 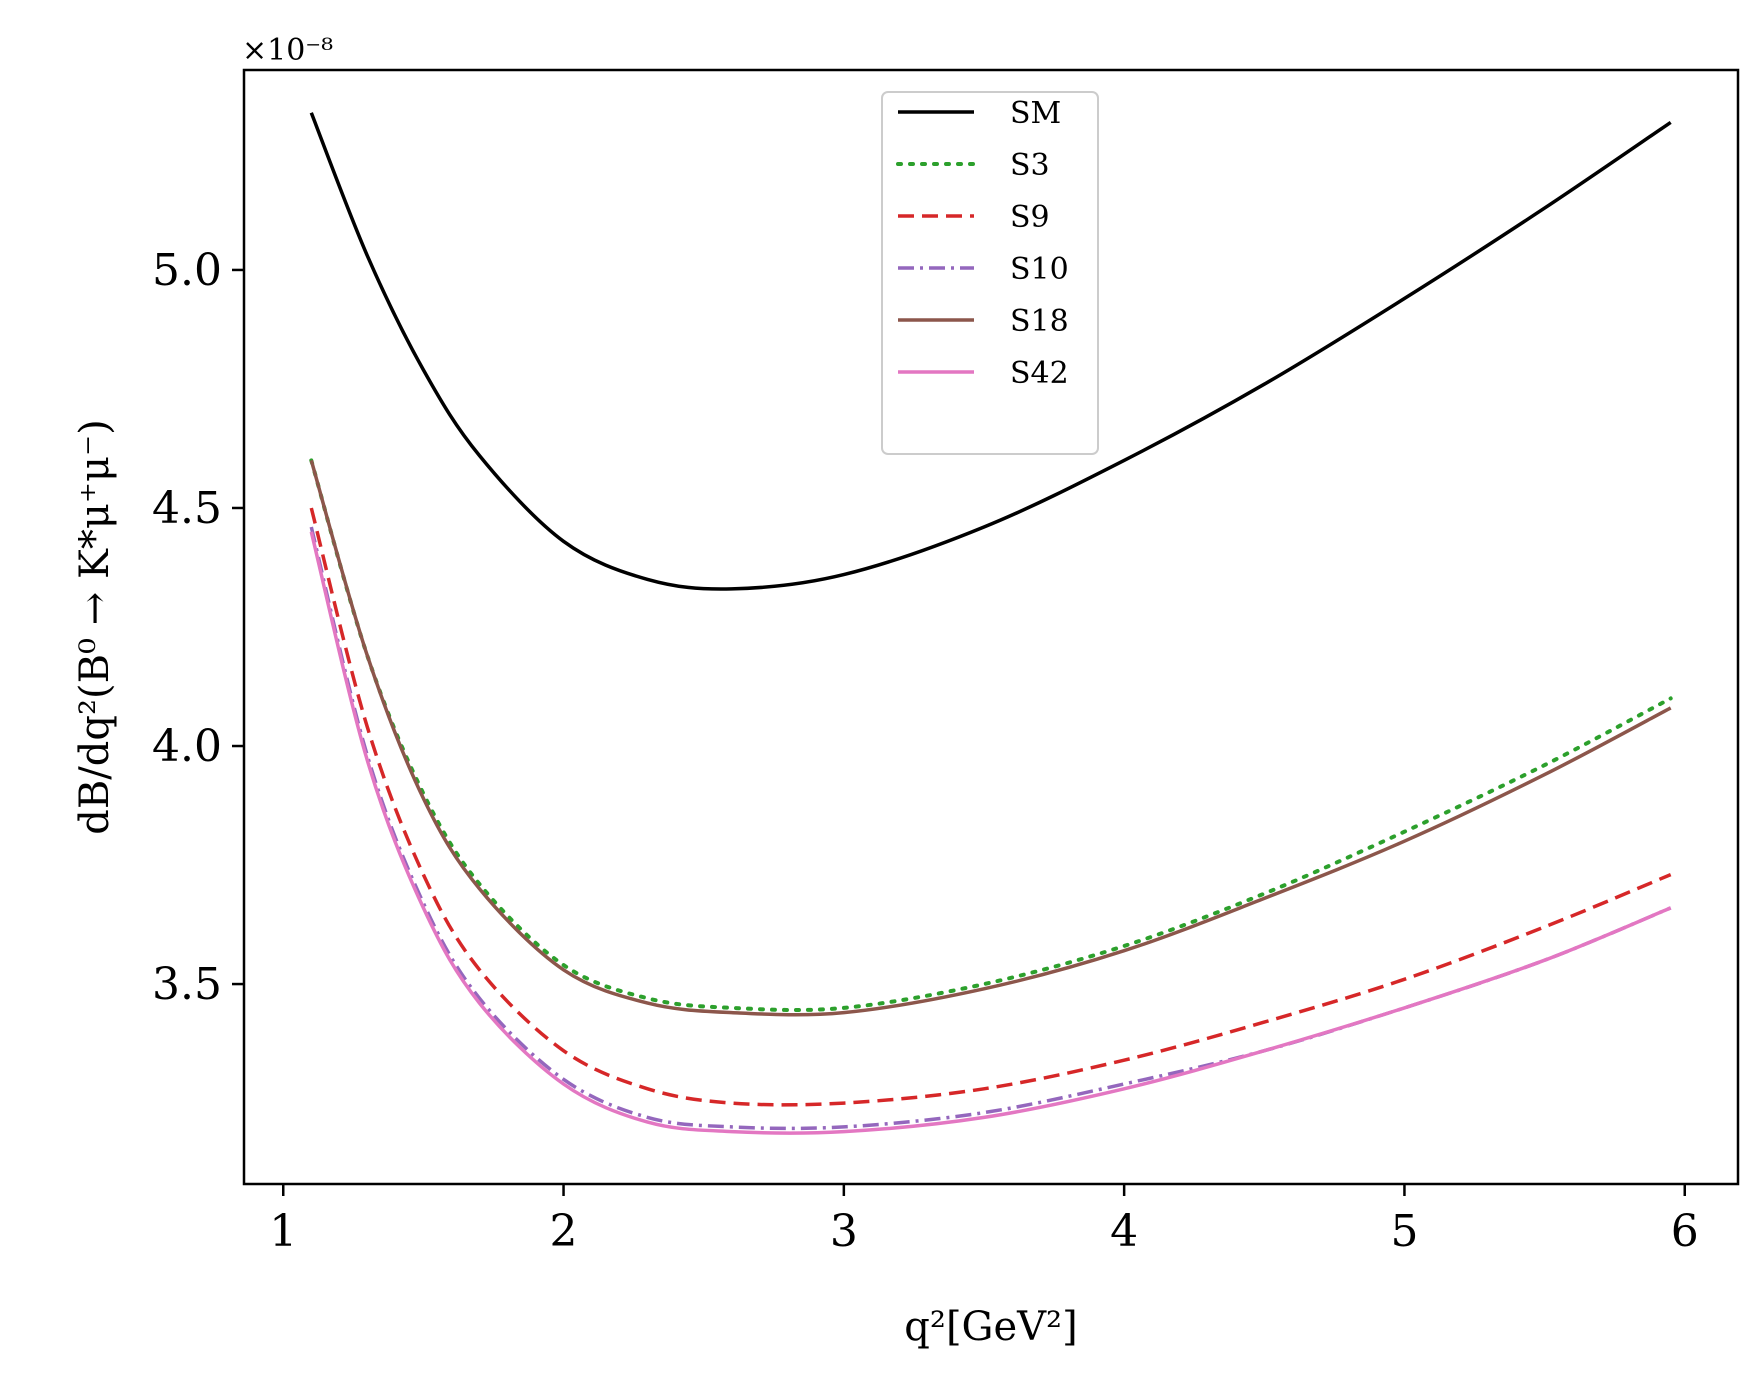 What do you see at coordinates (564, 1231) in the screenshot?
I see `x-tick-label: 2` at bounding box center [564, 1231].